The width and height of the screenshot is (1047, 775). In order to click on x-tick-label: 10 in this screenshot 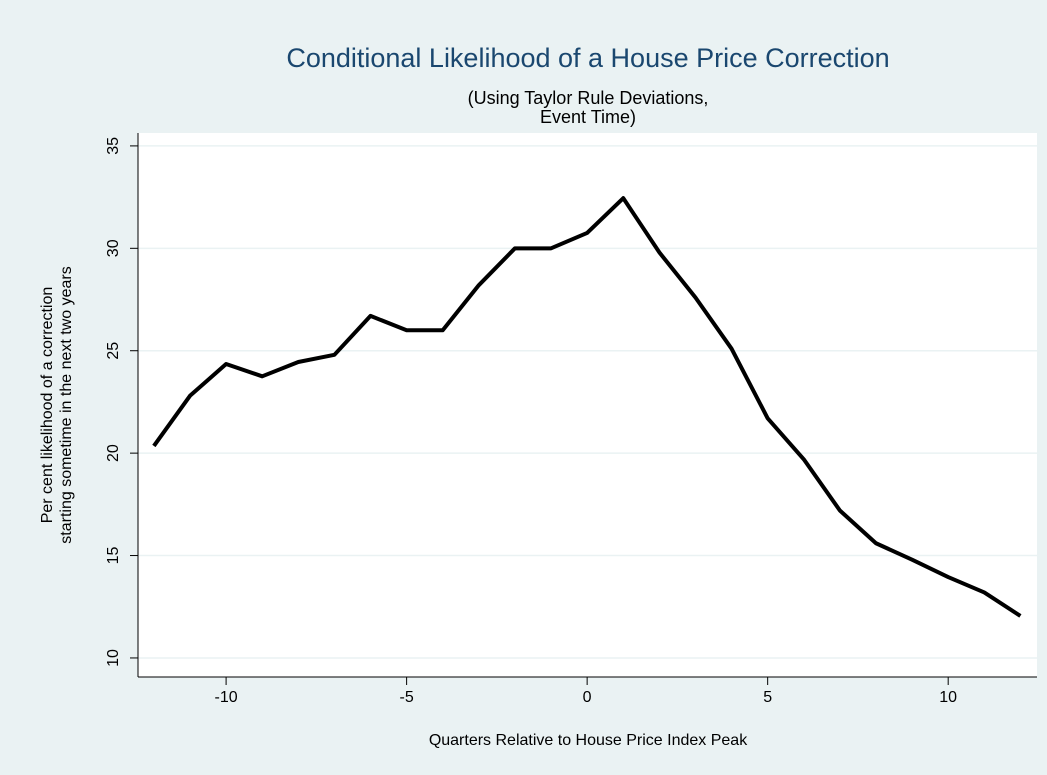, I will do `click(948, 697)`.